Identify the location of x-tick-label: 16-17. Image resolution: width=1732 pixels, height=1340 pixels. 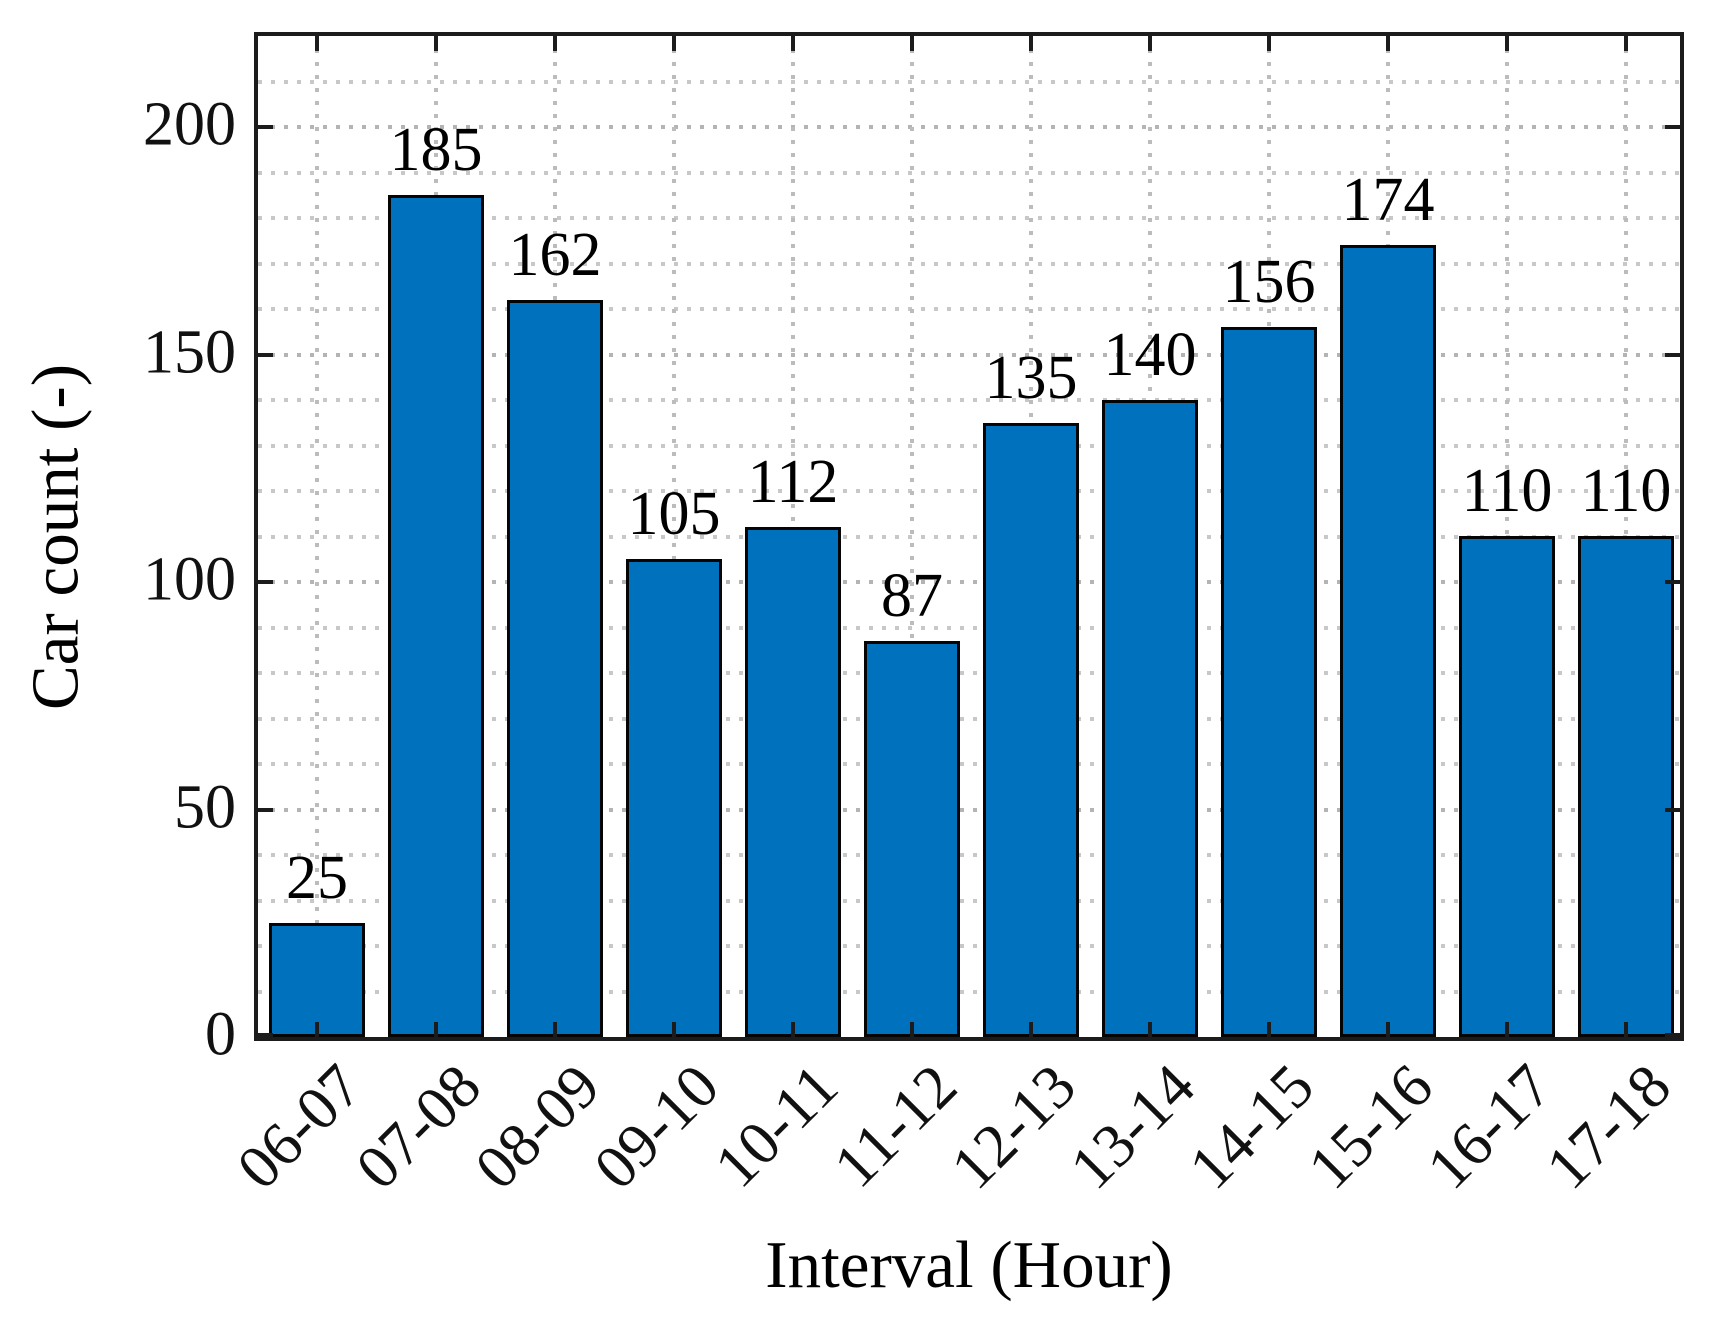
(1489, 1127).